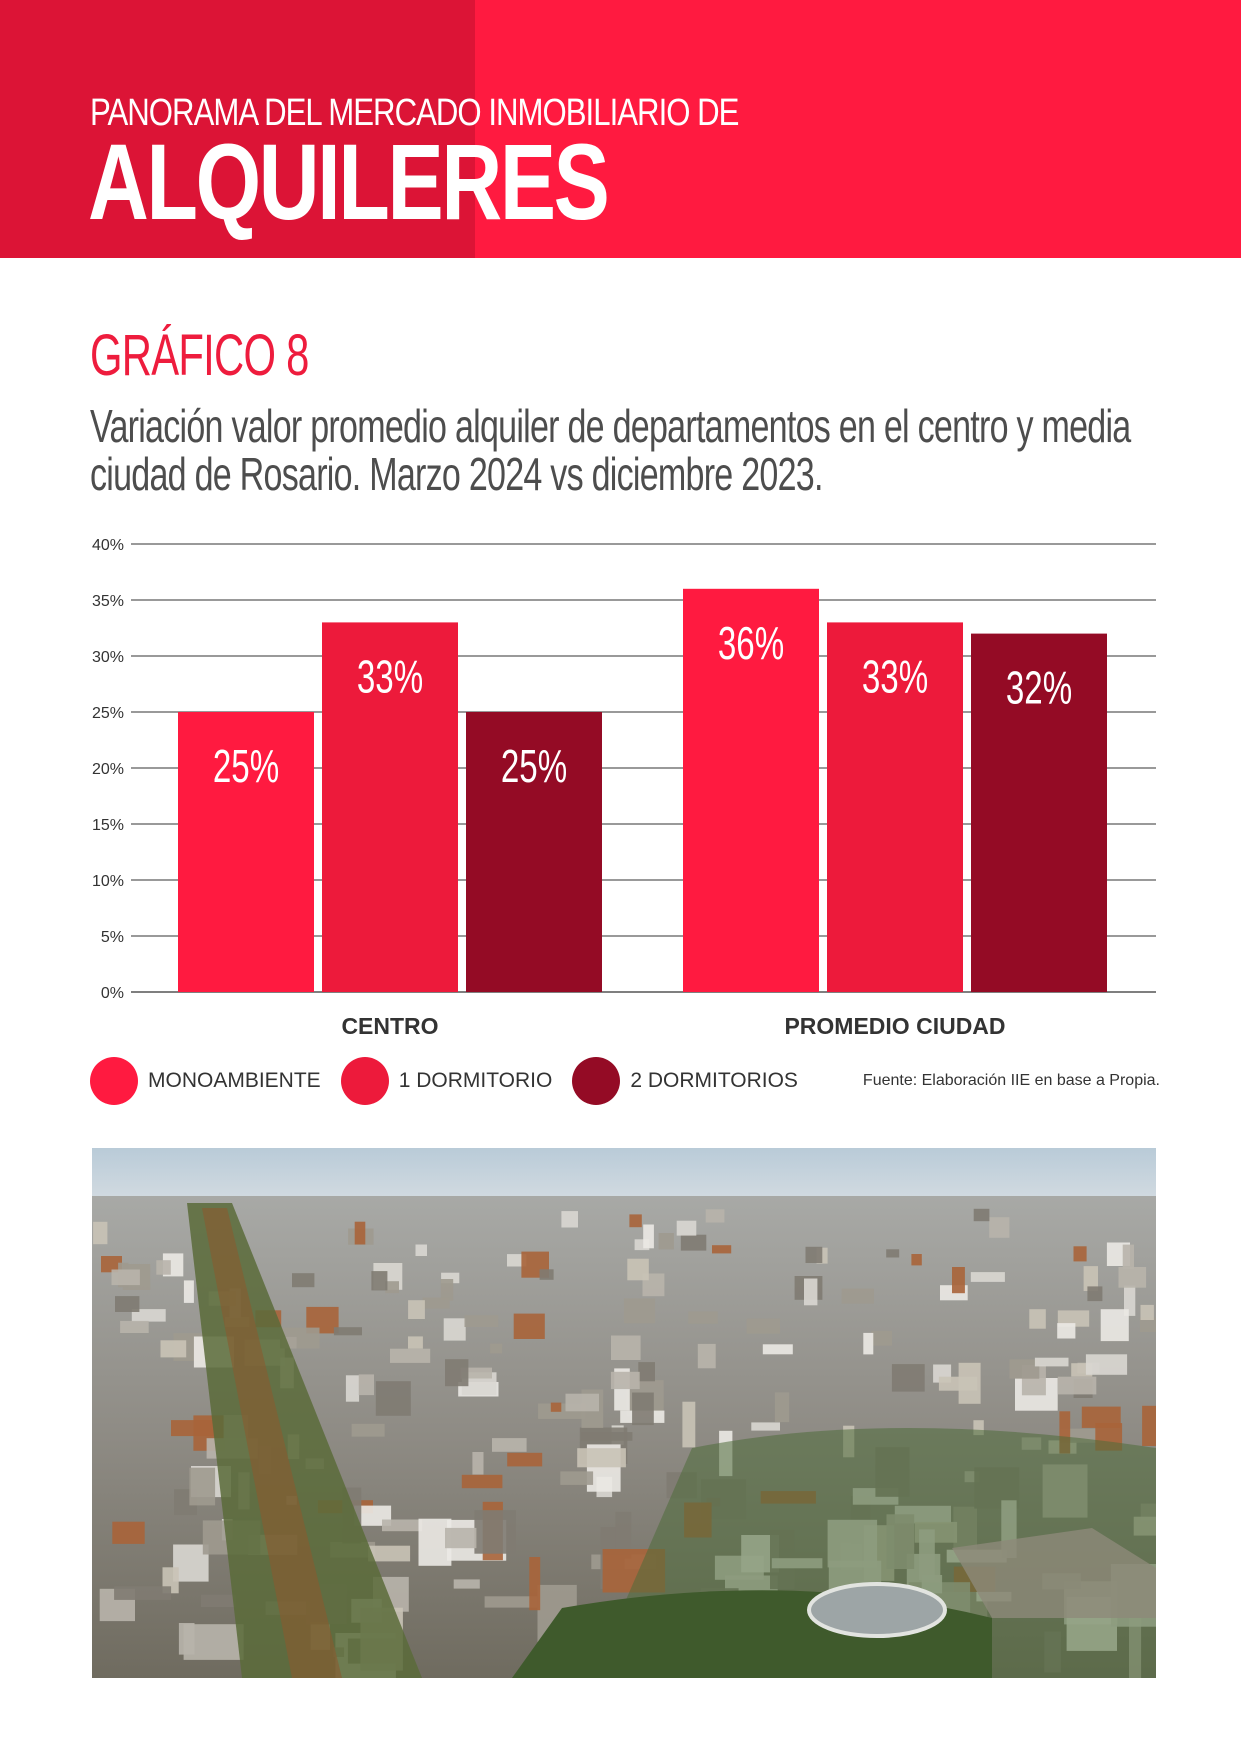  What do you see at coordinates (751, 644) in the screenshot?
I see `bar-data-label: 36%` at bounding box center [751, 644].